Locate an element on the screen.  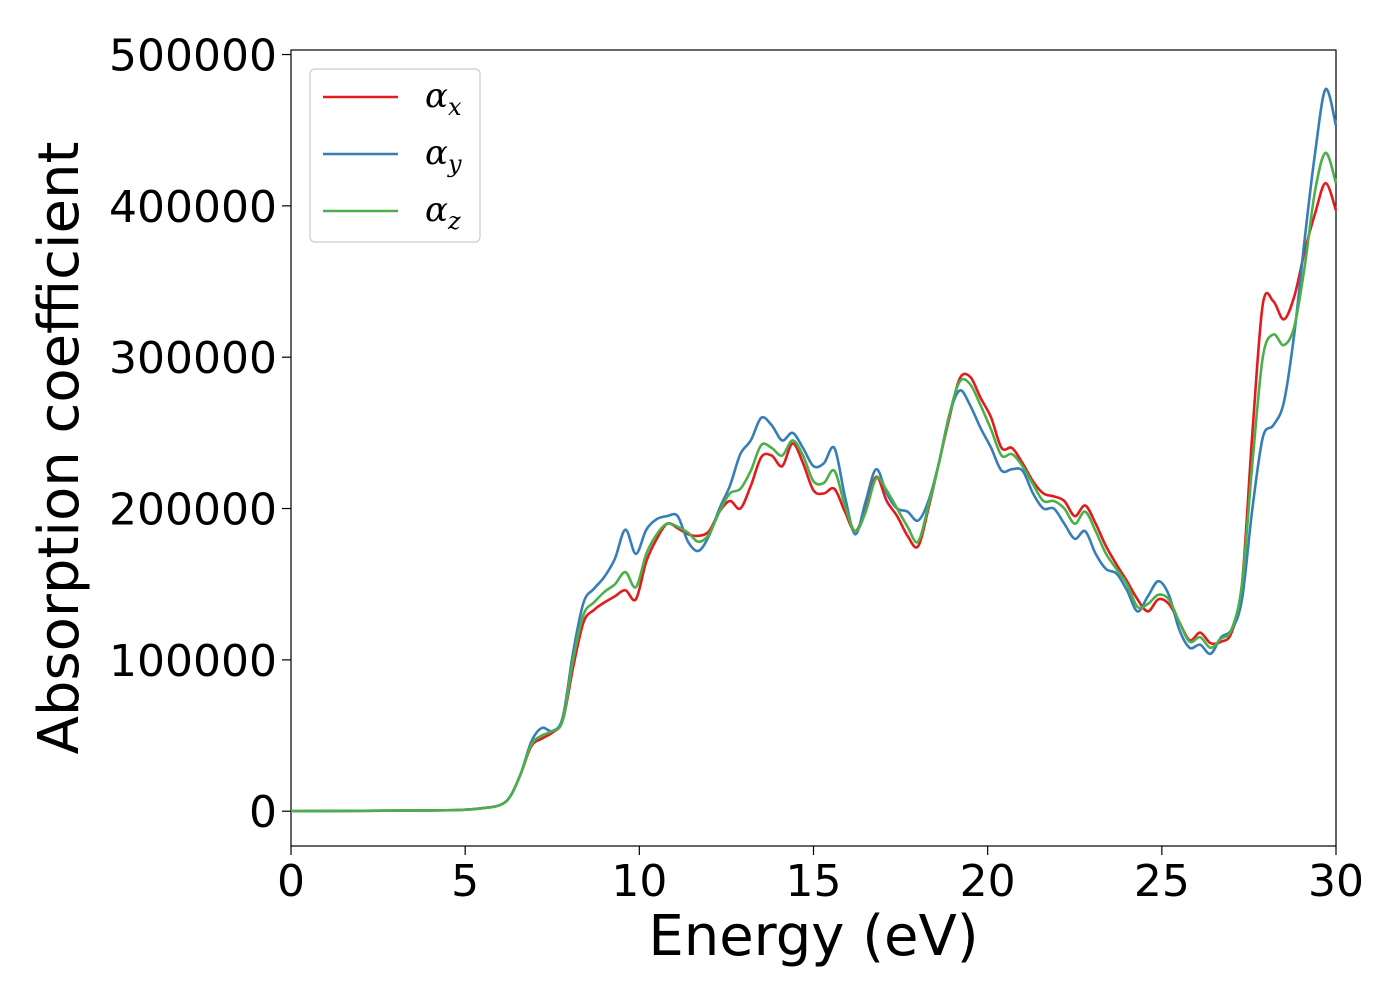
x-tick-label: 15 is located at coordinates (814, 881).